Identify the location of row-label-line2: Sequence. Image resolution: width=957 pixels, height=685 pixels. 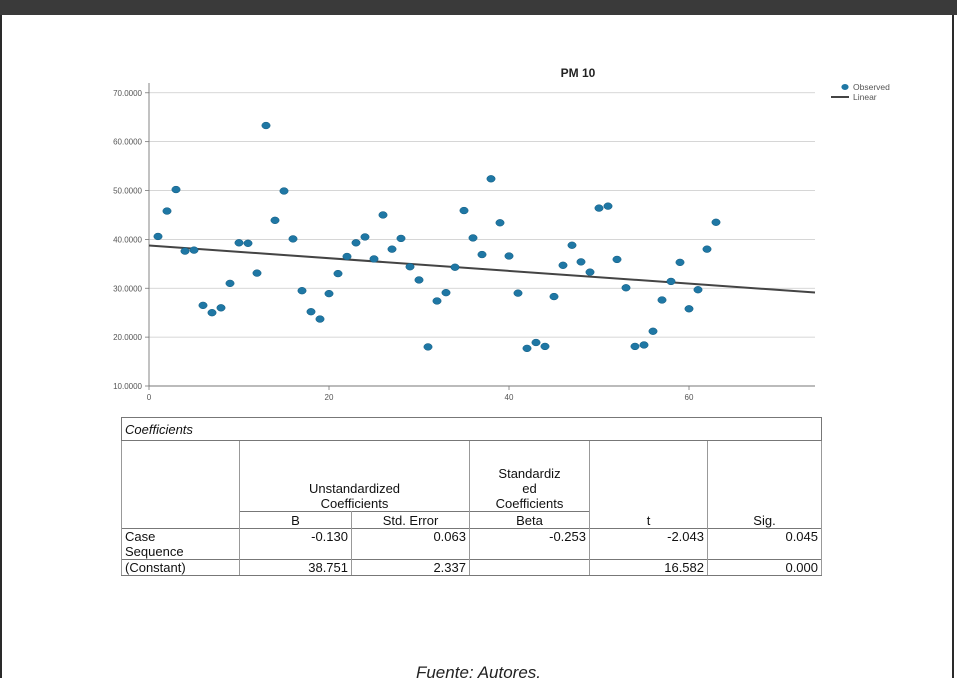
(154, 551).